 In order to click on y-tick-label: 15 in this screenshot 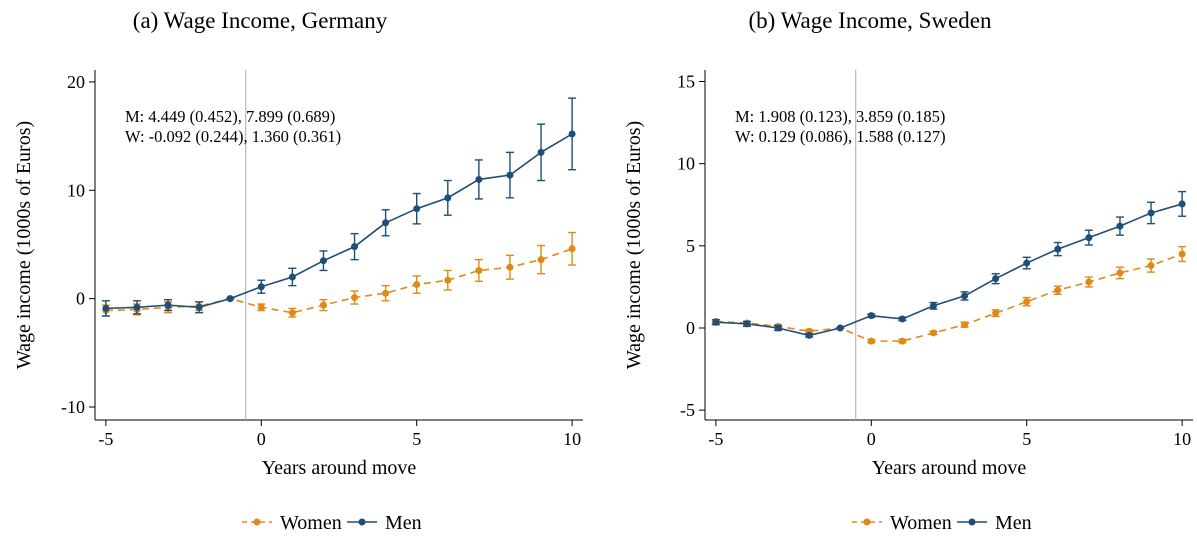, I will do `click(686, 82)`.